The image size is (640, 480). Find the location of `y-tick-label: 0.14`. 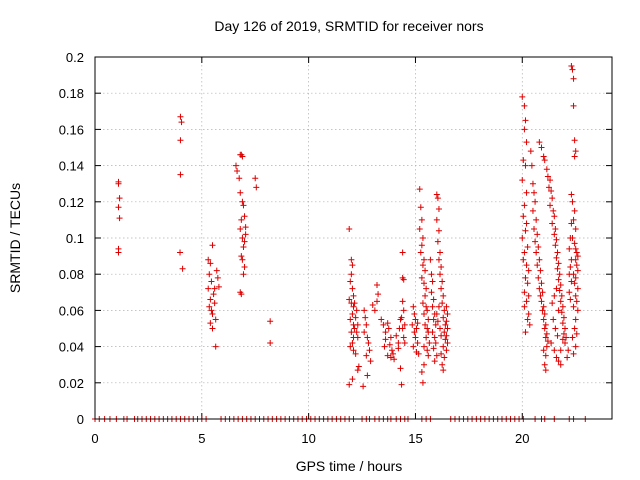

y-tick-label: 0.14 is located at coordinates (71, 166).